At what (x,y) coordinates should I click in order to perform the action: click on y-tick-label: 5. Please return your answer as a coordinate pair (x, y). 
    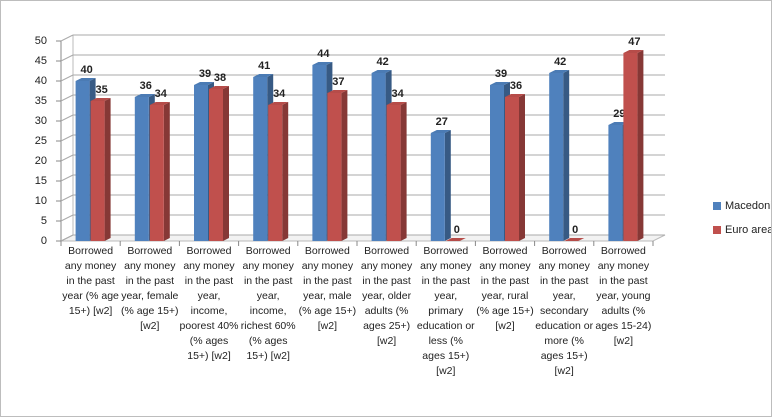
    Looking at the image, I should click on (44, 221).